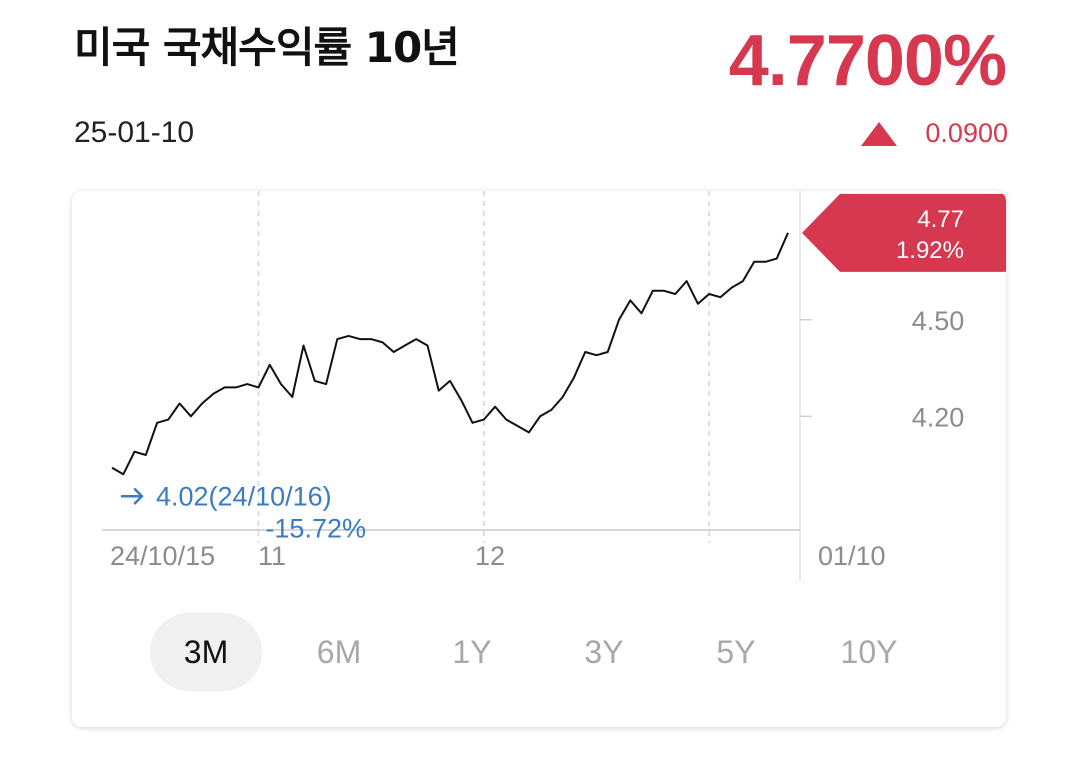  What do you see at coordinates (267, 47) in the screenshot?
I see `page-title: 미국 국채수익률 10년` at bounding box center [267, 47].